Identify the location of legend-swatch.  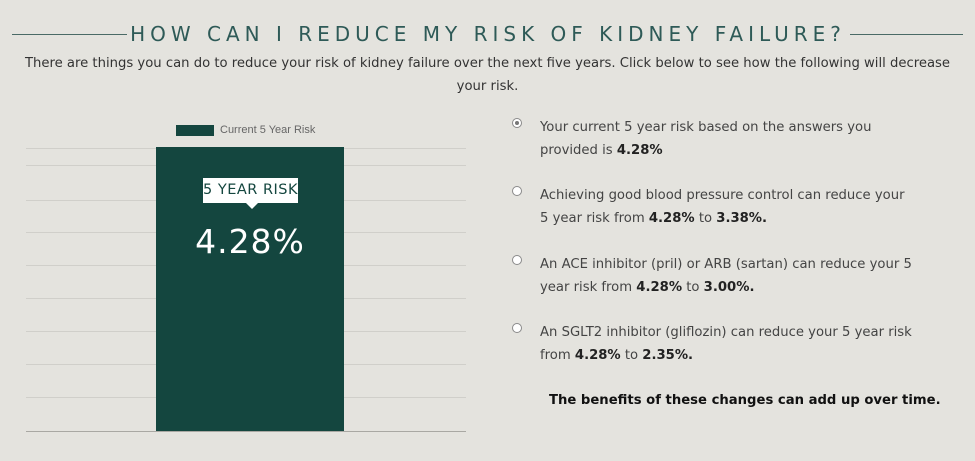
(195, 130).